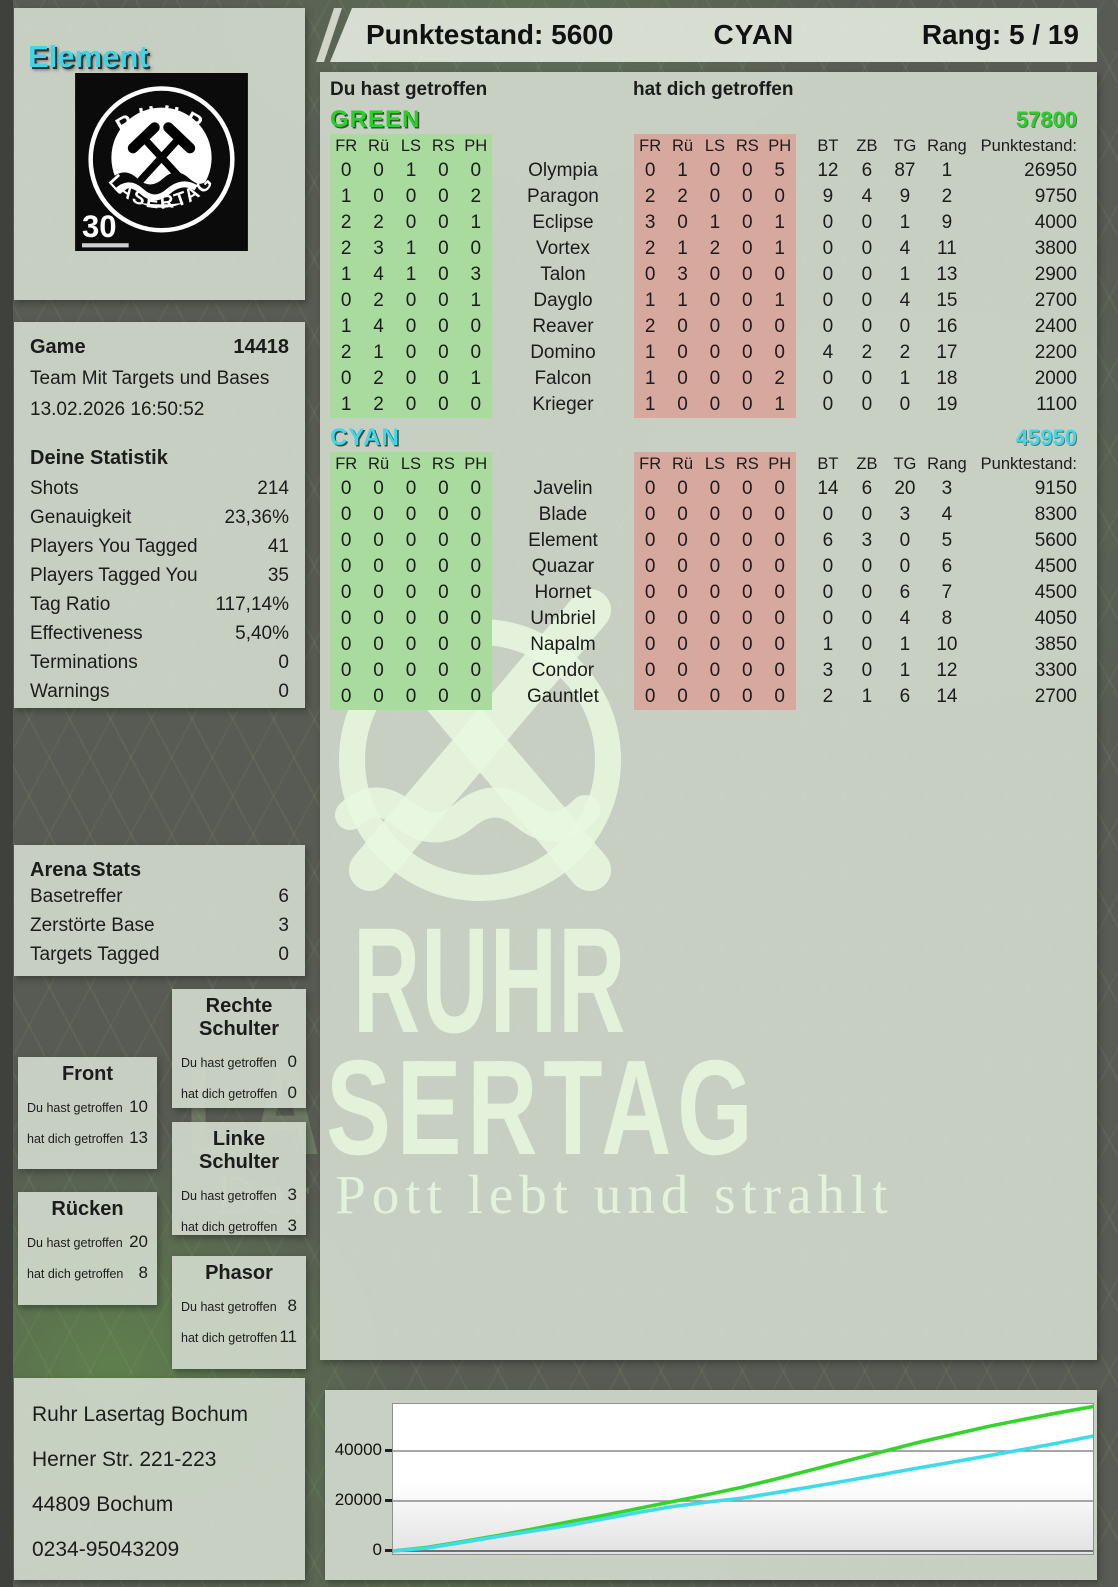 The height and width of the screenshot is (1587, 1118). What do you see at coordinates (563, 670) in the screenshot?
I see `player-name-cell: Condor` at bounding box center [563, 670].